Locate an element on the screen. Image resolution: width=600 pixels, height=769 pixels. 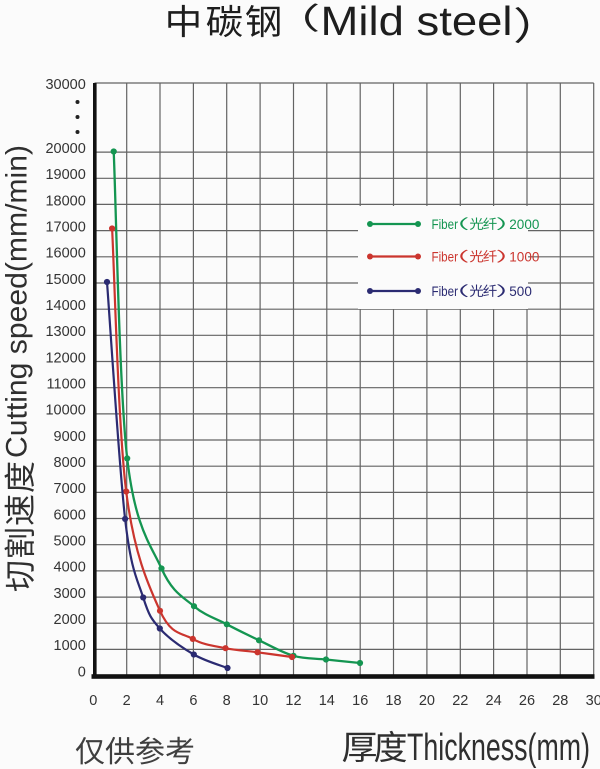
svg-text: 6000 is located at coordinates (70, 515).